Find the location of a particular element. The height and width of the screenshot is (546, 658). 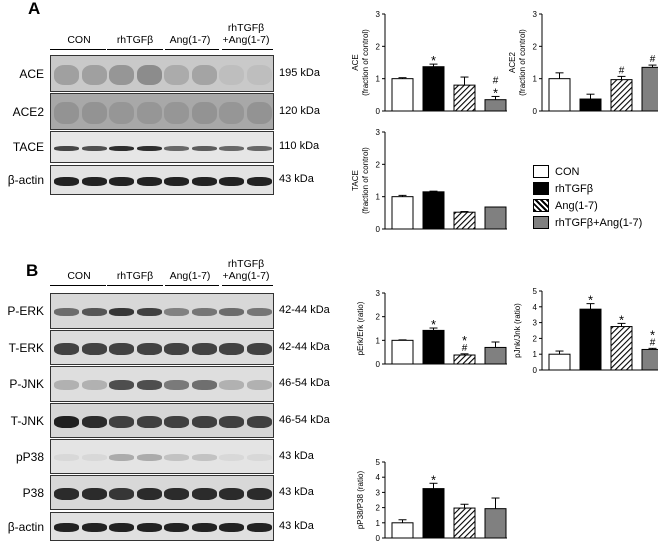

legend-swatch is located at coordinates (541, 188).